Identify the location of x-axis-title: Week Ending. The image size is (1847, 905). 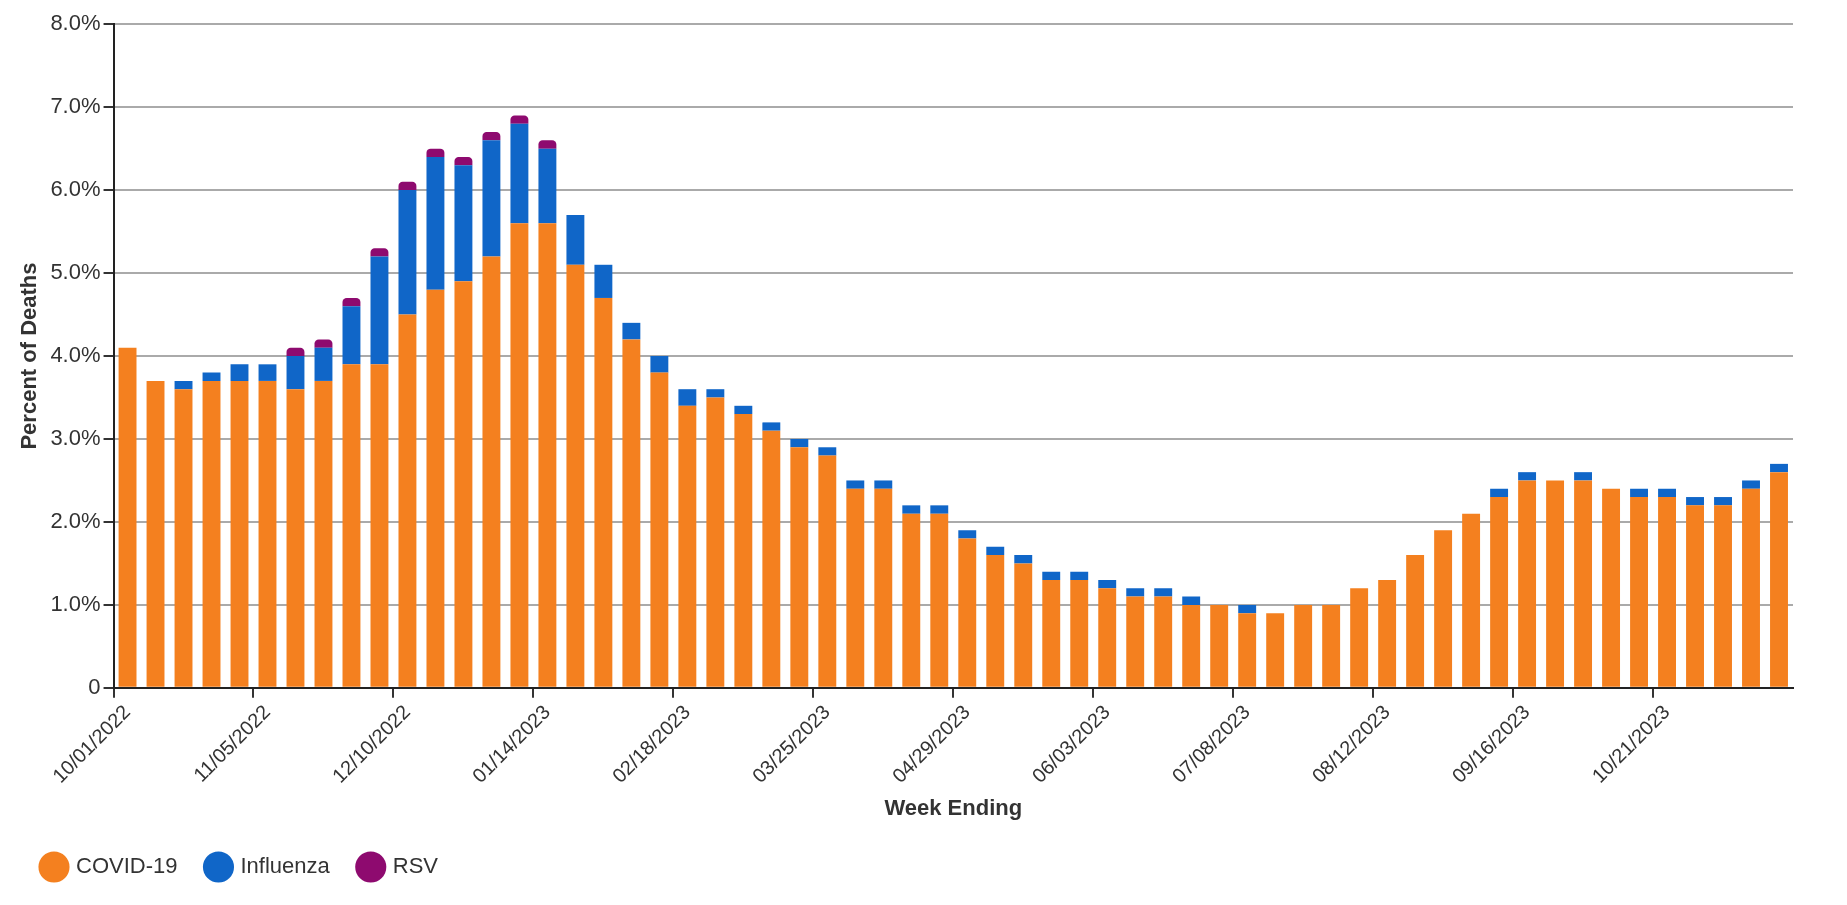
(953, 807).